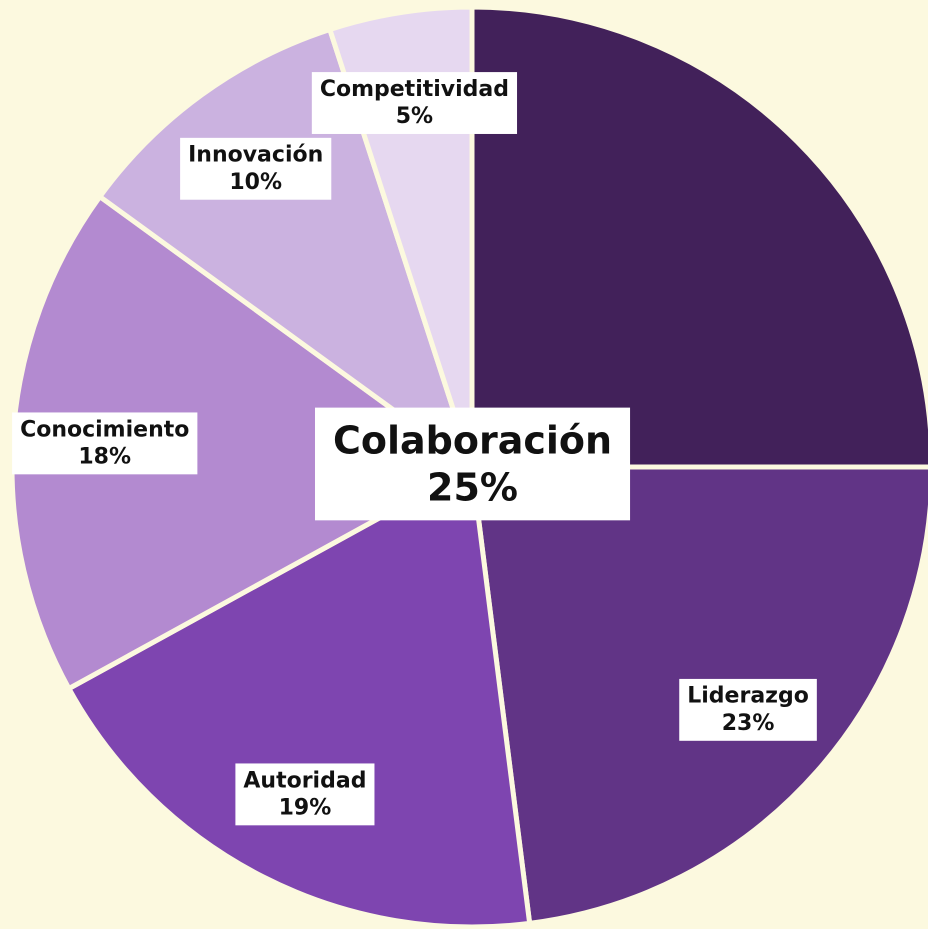  Describe the element at coordinates (748, 723) in the screenshot. I see `value-label: 23%` at that location.